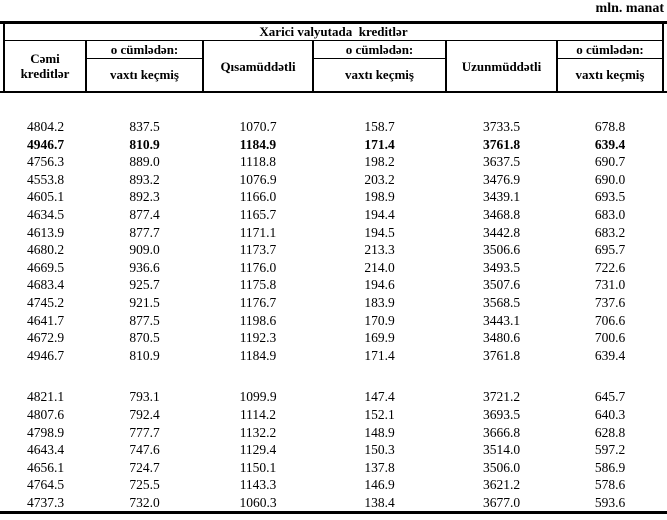 The width and height of the screenshot is (667, 520). What do you see at coordinates (145, 74) in the screenshot?
I see `overdue-header-1: vaxtı keçmiş` at bounding box center [145, 74].